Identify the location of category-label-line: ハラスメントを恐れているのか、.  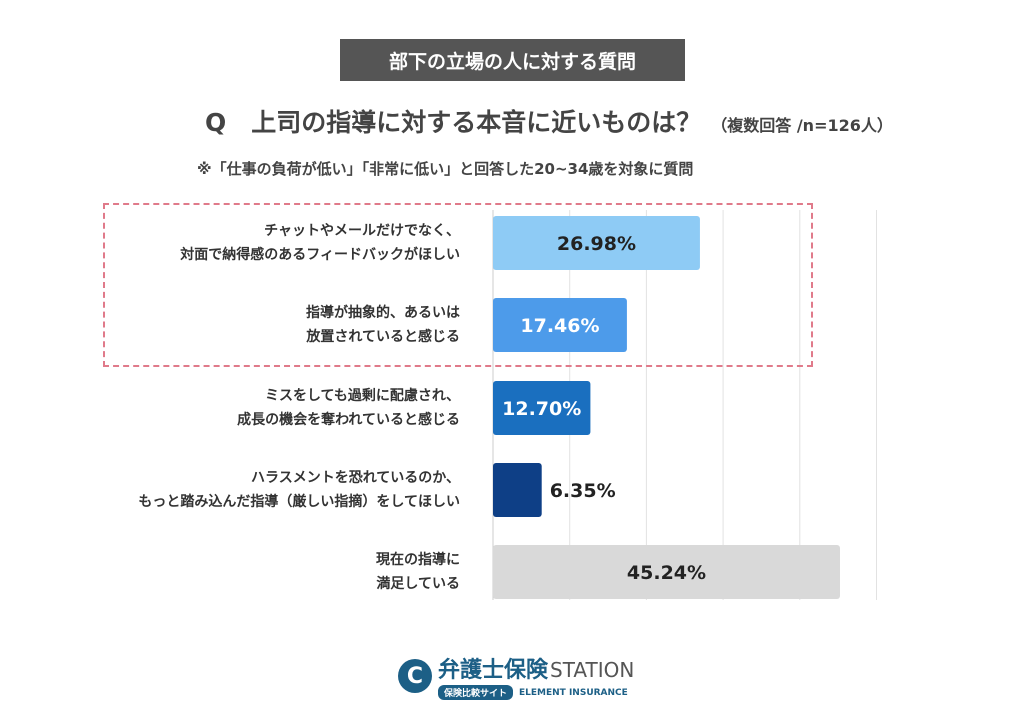
(355, 478).